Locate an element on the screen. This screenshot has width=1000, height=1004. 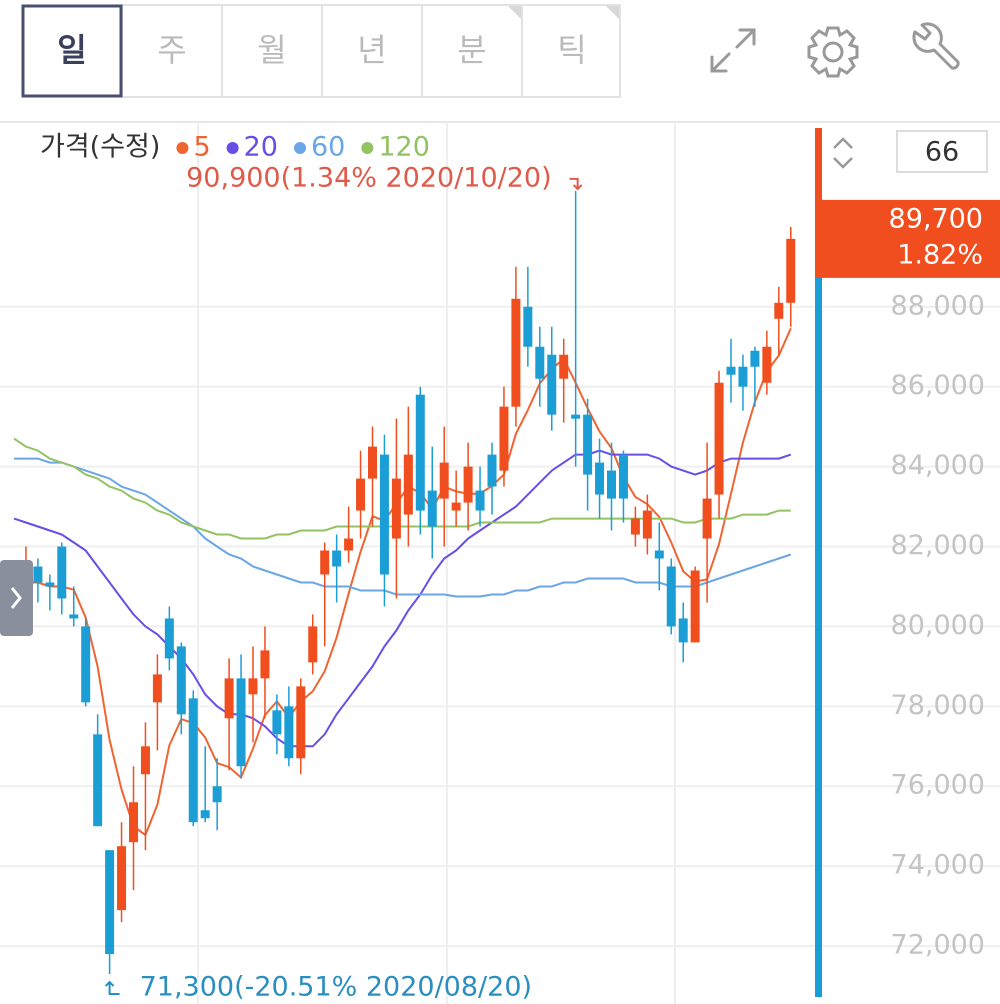
y-tick-label: 88,000 is located at coordinates (938, 305).